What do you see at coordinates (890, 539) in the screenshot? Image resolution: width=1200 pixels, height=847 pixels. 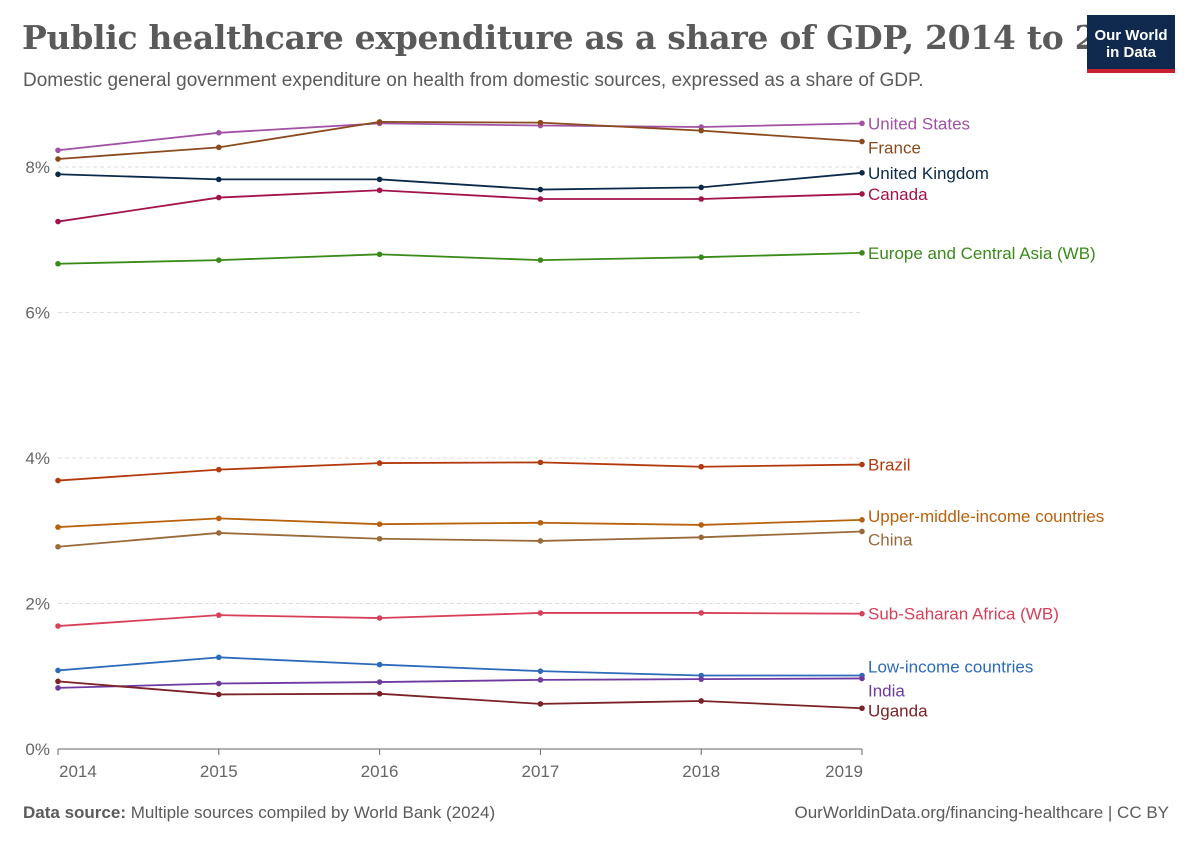 I see `series-label: China` at bounding box center [890, 539].